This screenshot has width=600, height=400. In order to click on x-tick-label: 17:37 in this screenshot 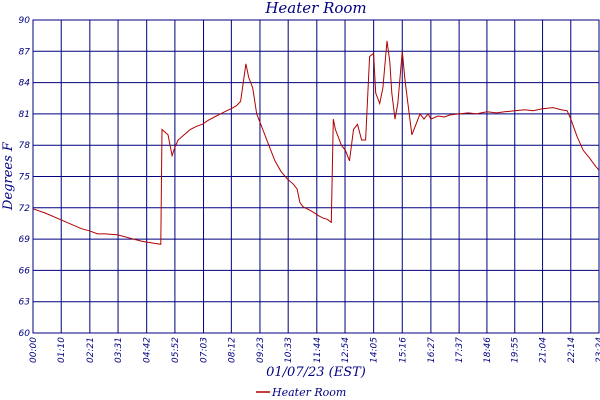, I will do `click(460, 350)`.